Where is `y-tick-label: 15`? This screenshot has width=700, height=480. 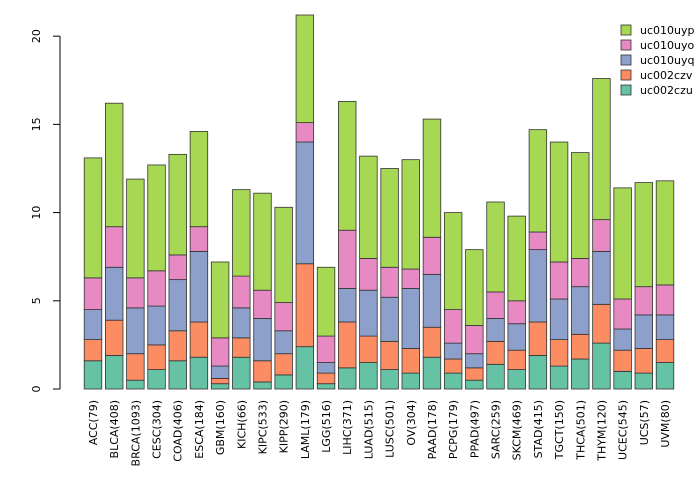 y-tick-label: 15 is located at coordinates (36, 124).